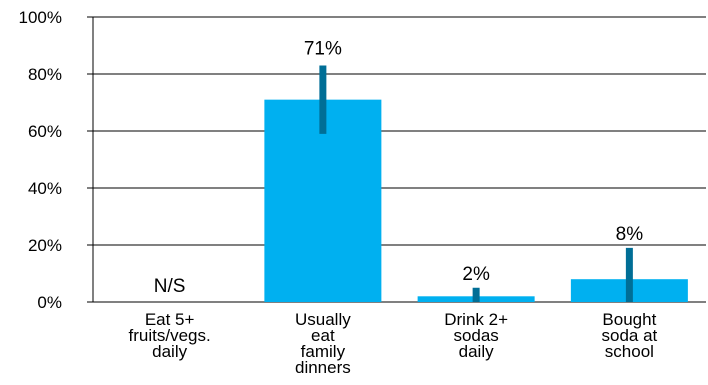  I want to click on category-label: Eat 5+, so click(170, 319).